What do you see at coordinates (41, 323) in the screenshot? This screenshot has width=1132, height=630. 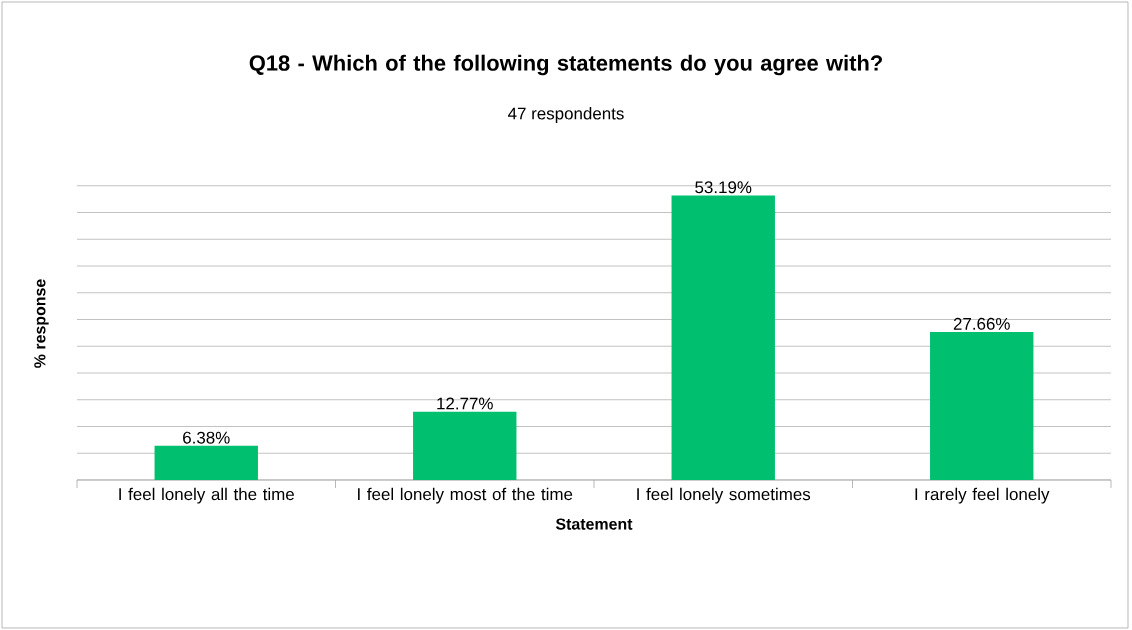 I see `y-axis-title: % response` at bounding box center [41, 323].